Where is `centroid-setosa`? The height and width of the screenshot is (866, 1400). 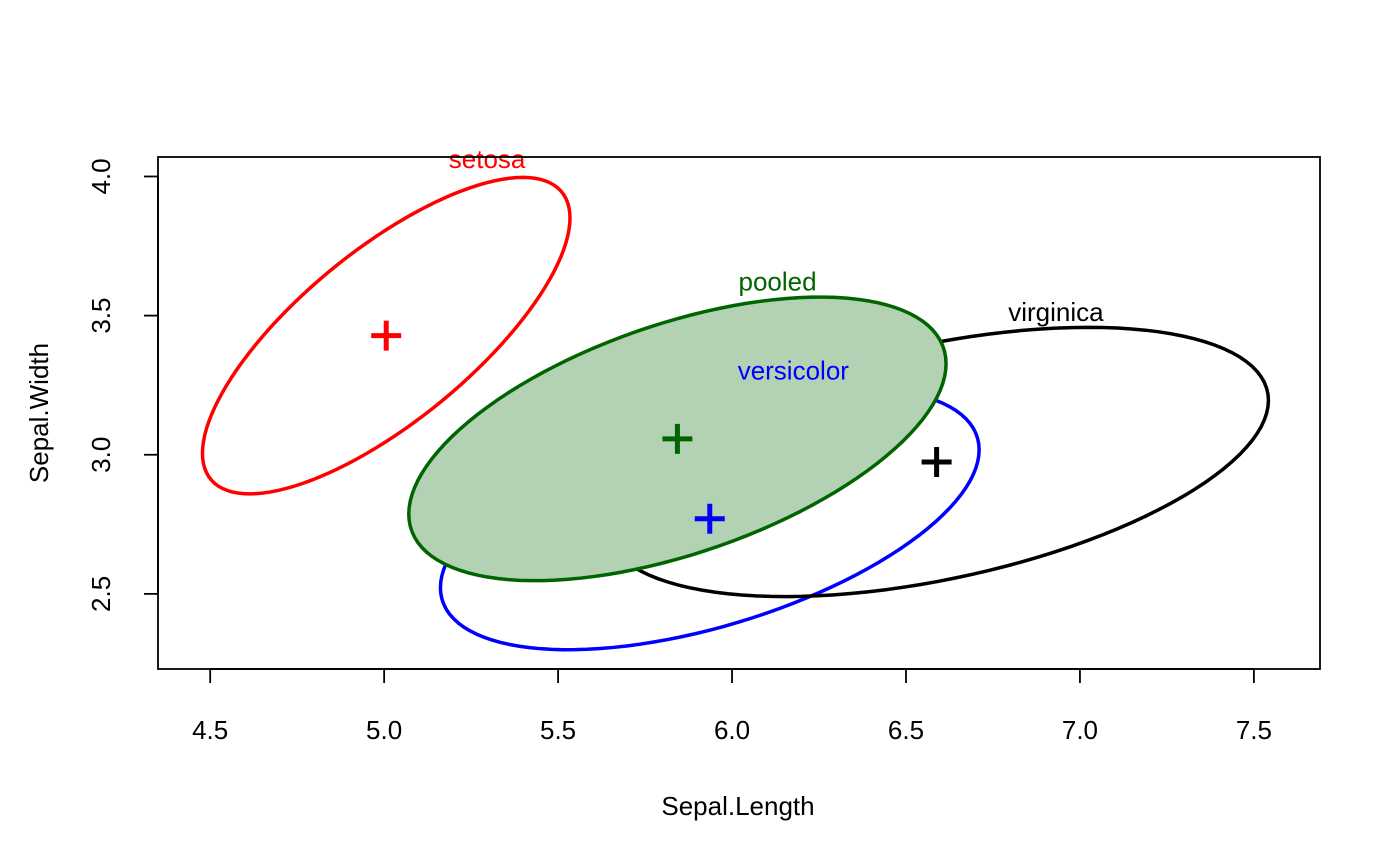 centroid-setosa is located at coordinates (386, 335).